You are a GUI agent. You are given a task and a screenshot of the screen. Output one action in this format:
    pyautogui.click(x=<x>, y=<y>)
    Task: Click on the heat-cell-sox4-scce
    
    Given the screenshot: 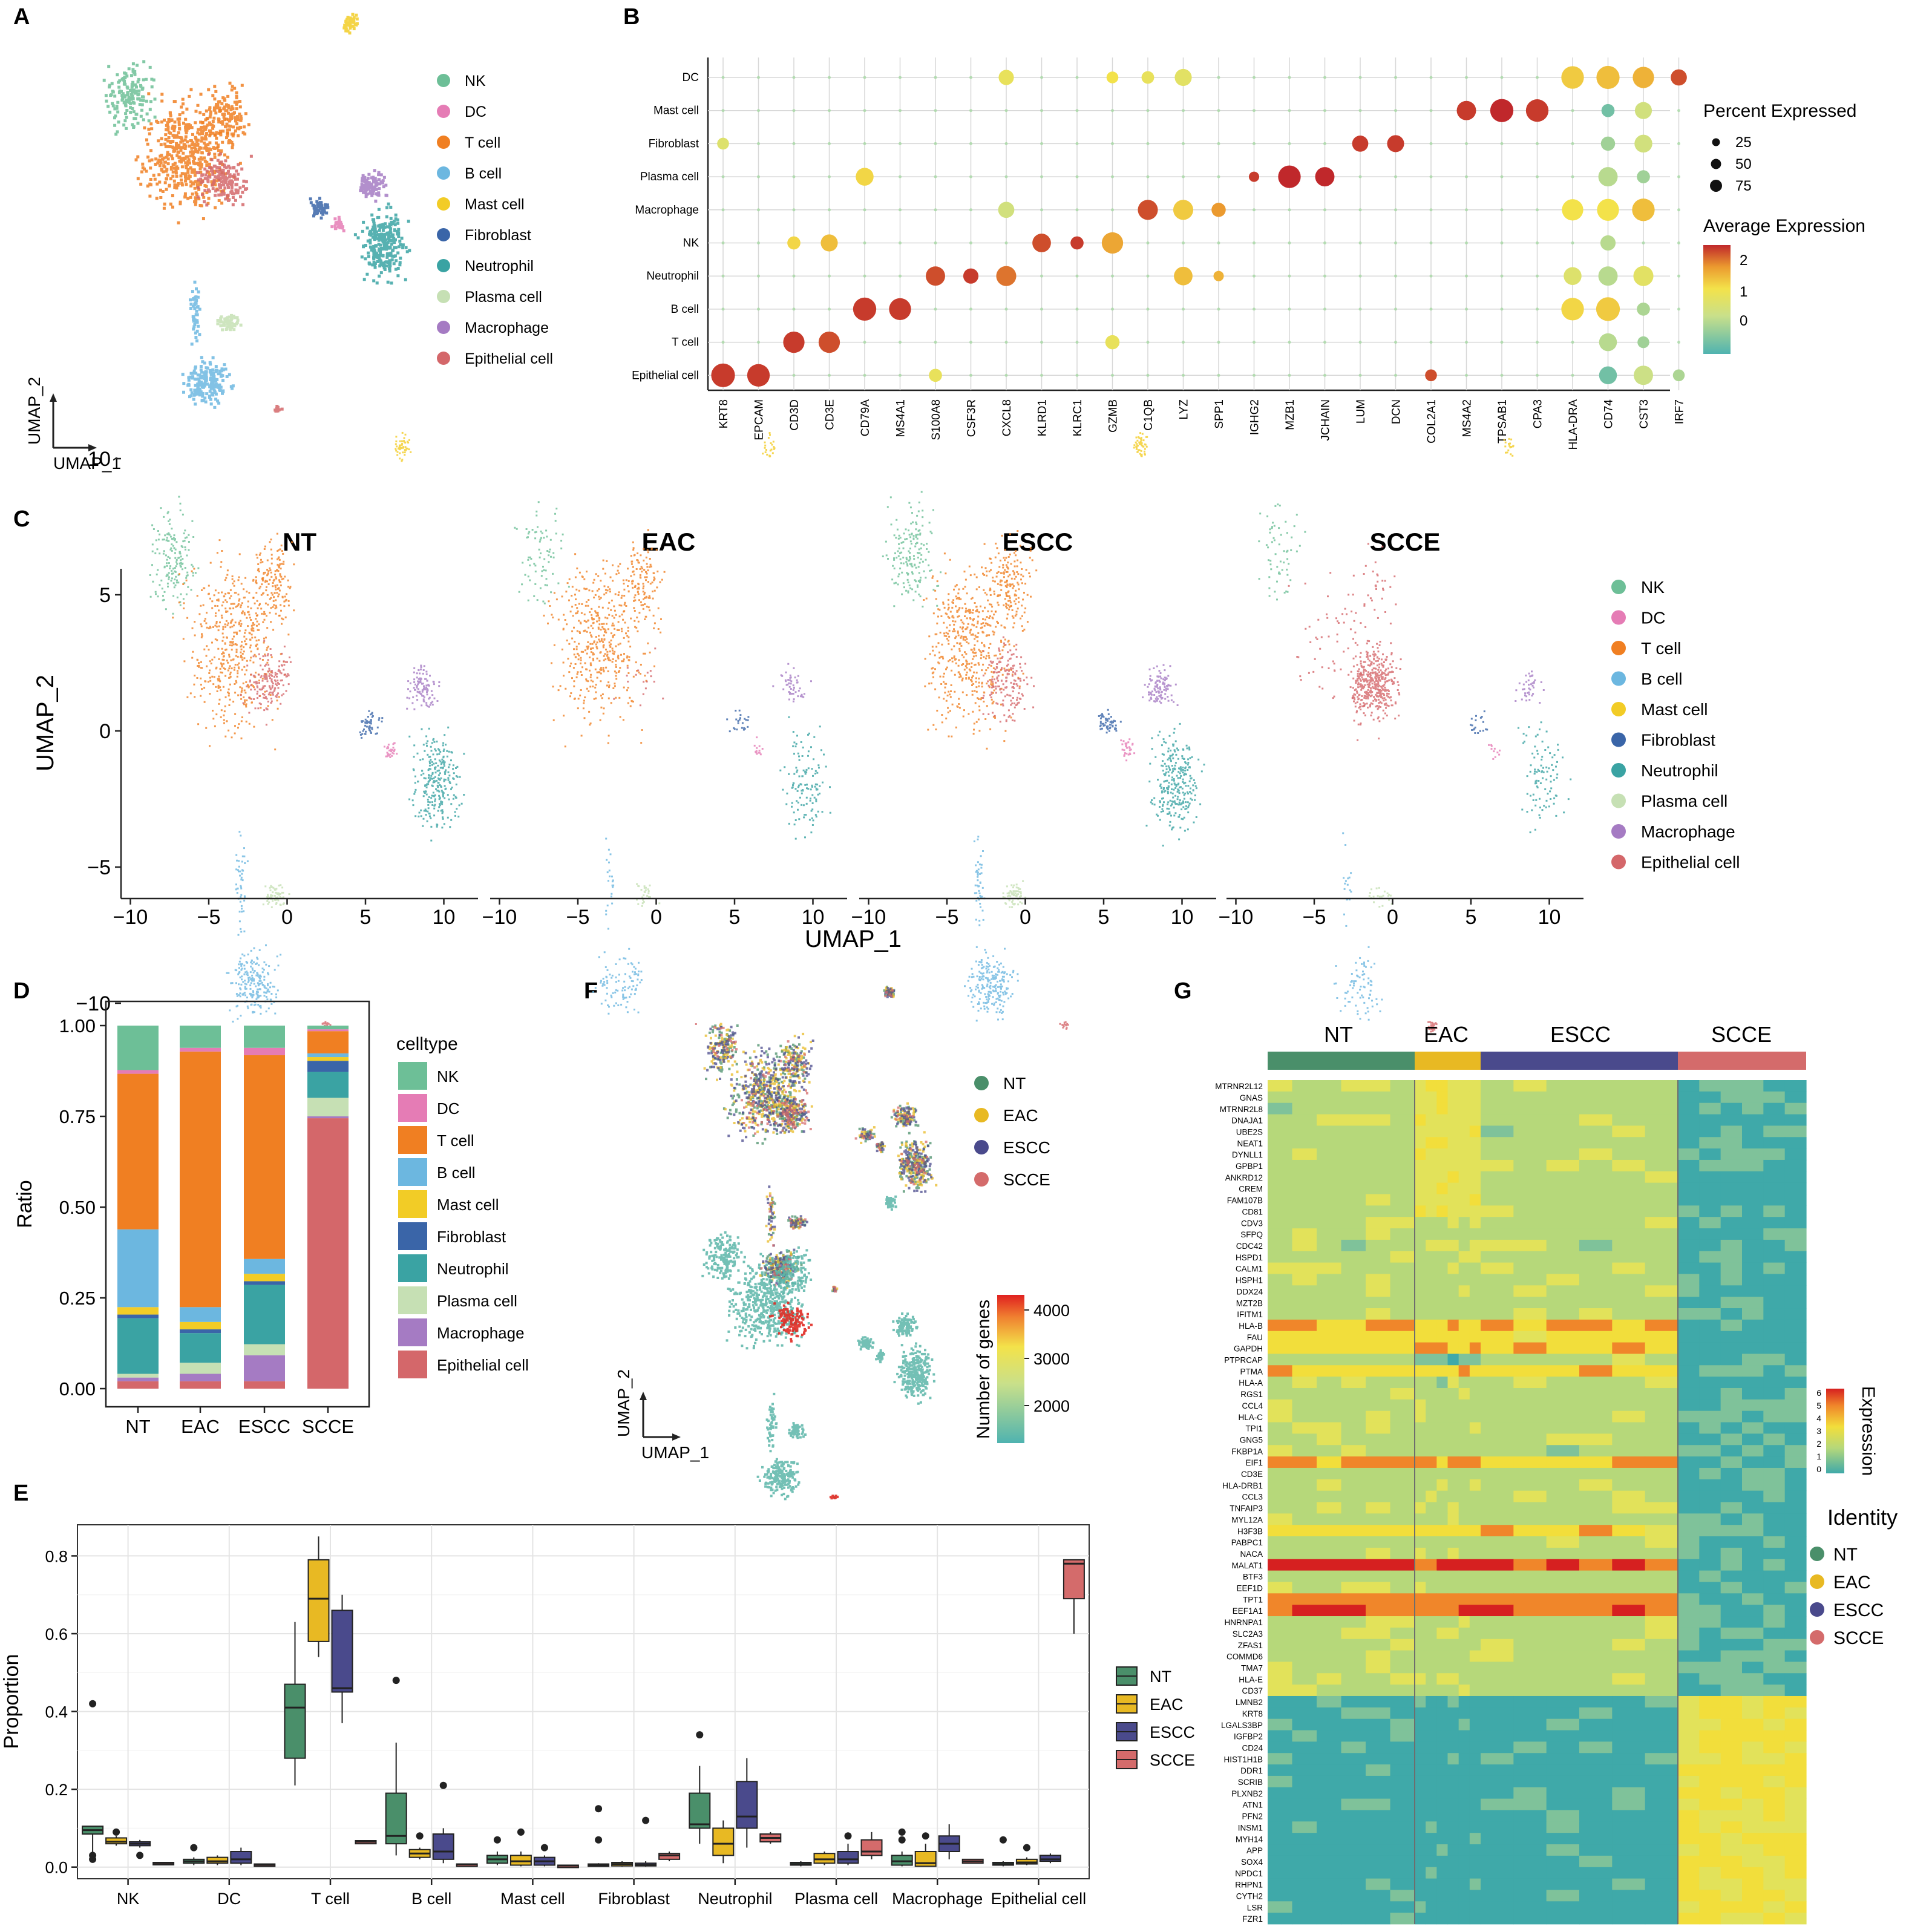 What is the action you would take?
    pyautogui.click(x=1775, y=1862)
    